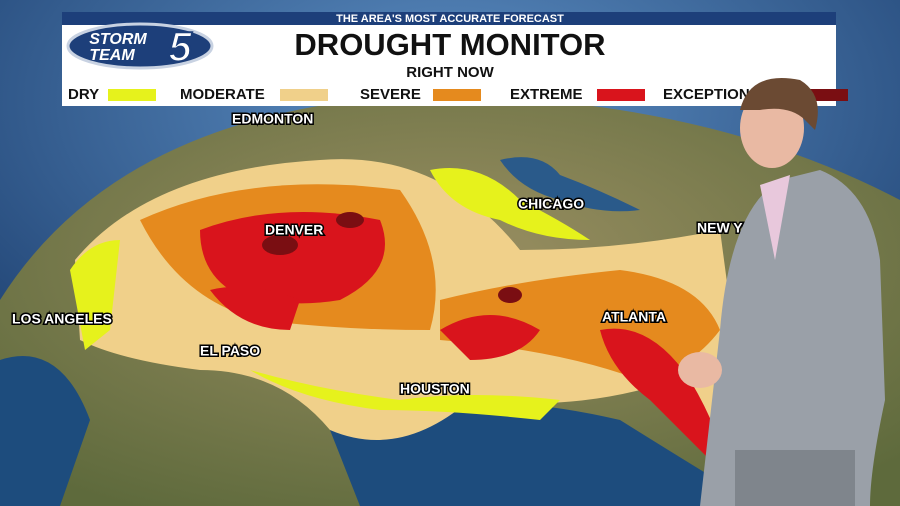 The width and height of the screenshot is (900, 506). Describe the element at coordinates (570, 184) in the screenshot. I see `great-lakes` at that location.